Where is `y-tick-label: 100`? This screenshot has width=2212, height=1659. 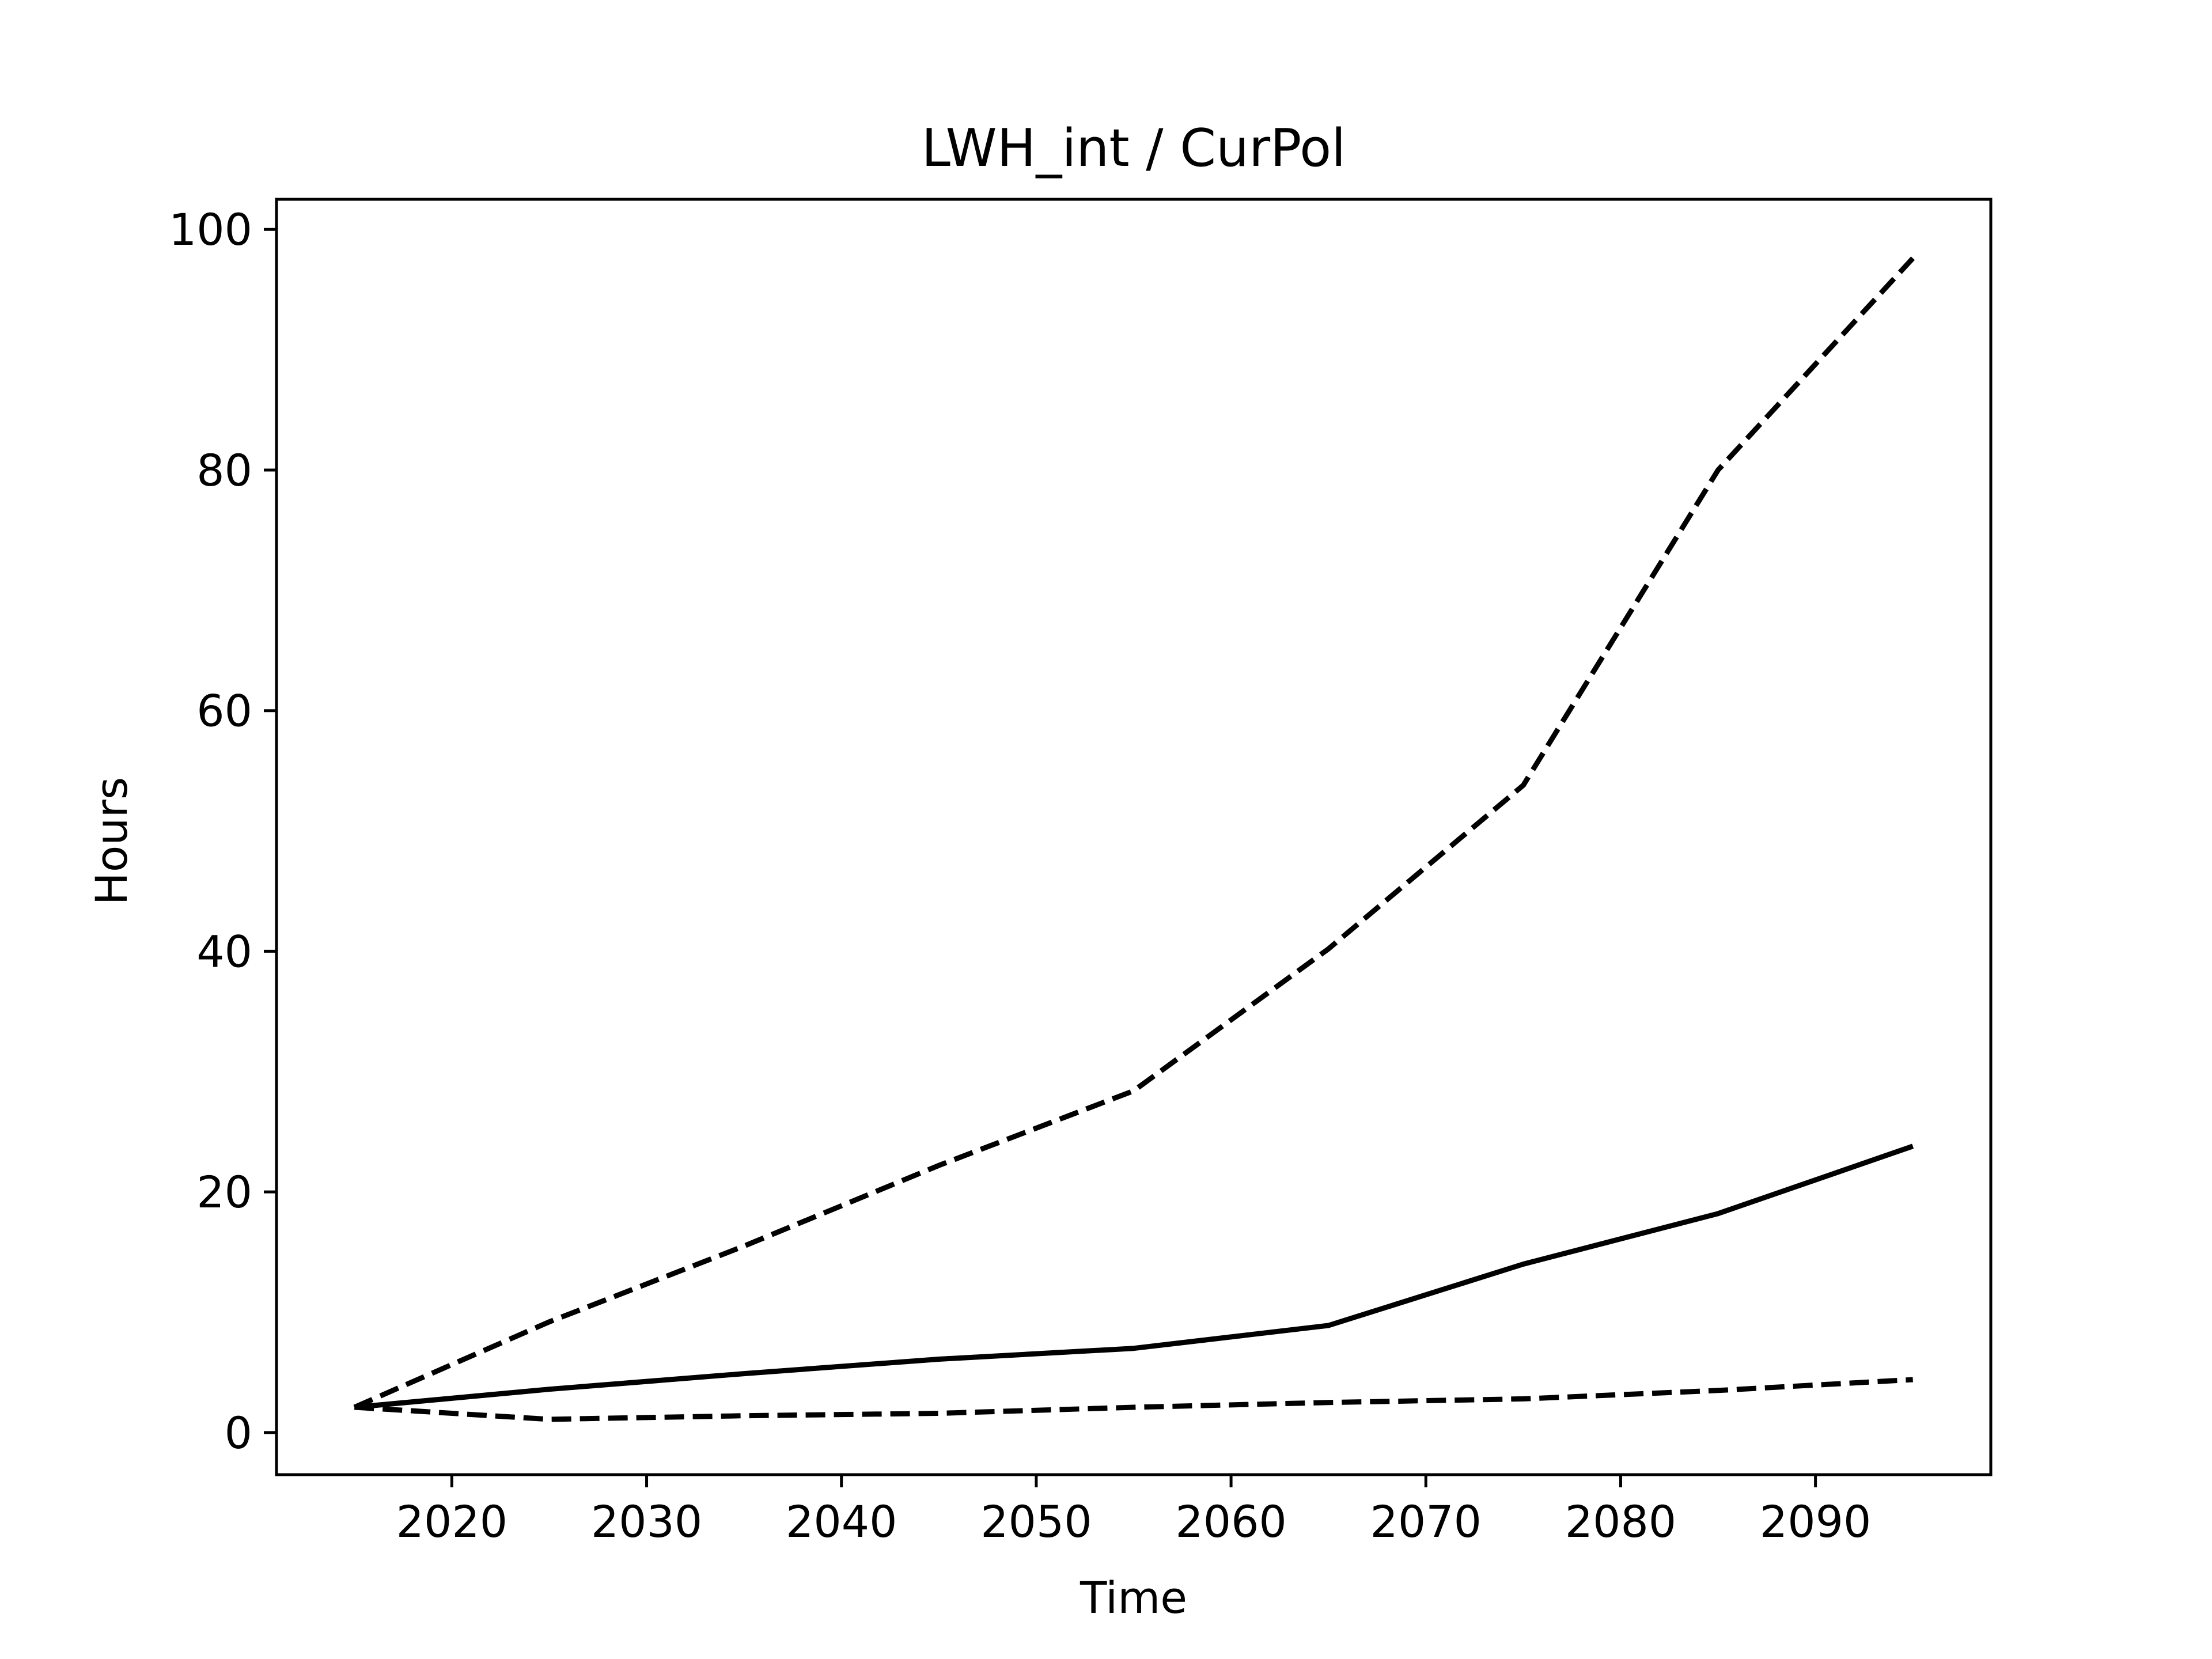 y-tick-label: 100 is located at coordinates (210, 229).